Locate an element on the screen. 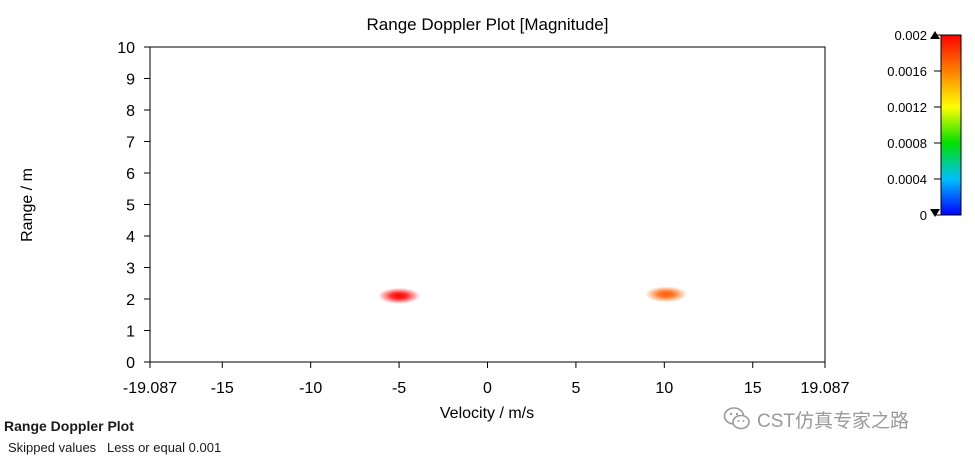  colorbar-tick-label: 0.0012 is located at coordinates (907, 107).